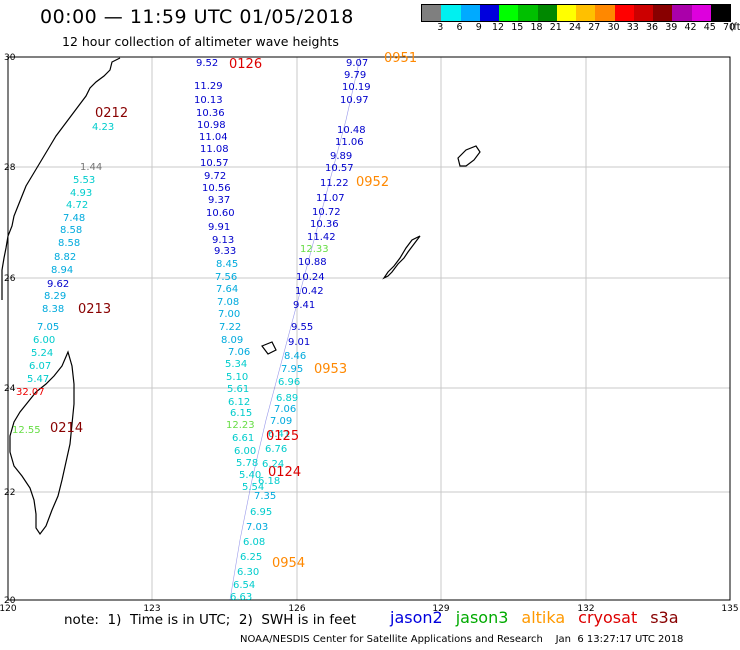 The width and height of the screenshot is (740, 650). Describe the element at coordinates (276, 449) in the screenshot. I see `swh-value: 6.76` at that location.